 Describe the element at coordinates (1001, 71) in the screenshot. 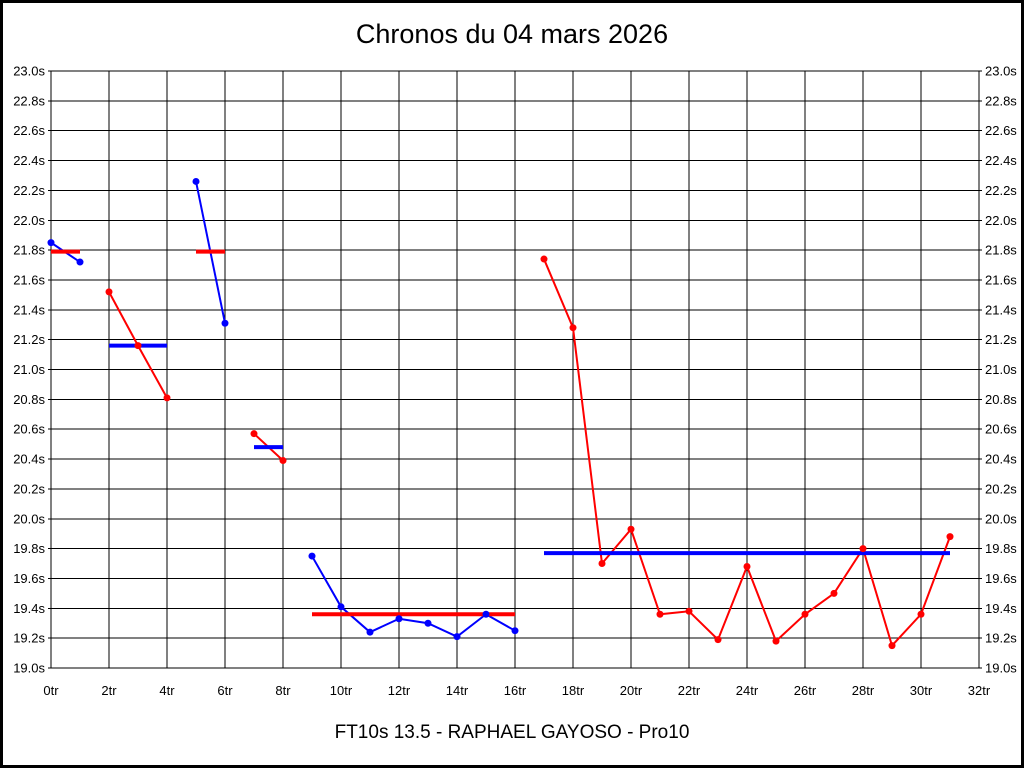

I see `y-axis-tick-label-right: 23.0s` at that location.